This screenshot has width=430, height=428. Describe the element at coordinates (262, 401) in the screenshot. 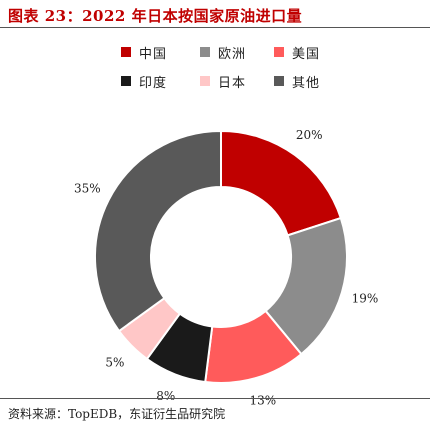

I see `slice-label-usa: 13%` at that location.